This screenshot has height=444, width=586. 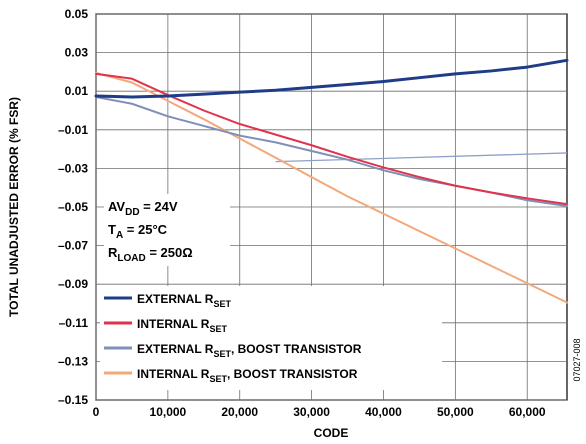 What do you see at coordinates (14, 207) in the screenshot?
I see `y-axis-label: TOTAL UNADJUSTED ERROR (% FSR)` at bounding box center [14, 207].